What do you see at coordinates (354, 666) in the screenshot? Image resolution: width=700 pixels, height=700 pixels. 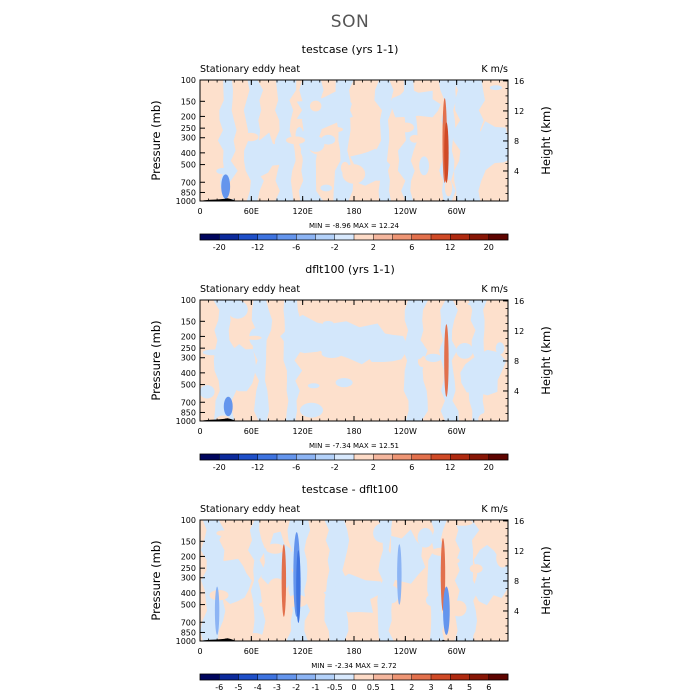 I see `min-max-label: MIN = -2.34 MAX = 2.72` at bounding box center [354, 666].